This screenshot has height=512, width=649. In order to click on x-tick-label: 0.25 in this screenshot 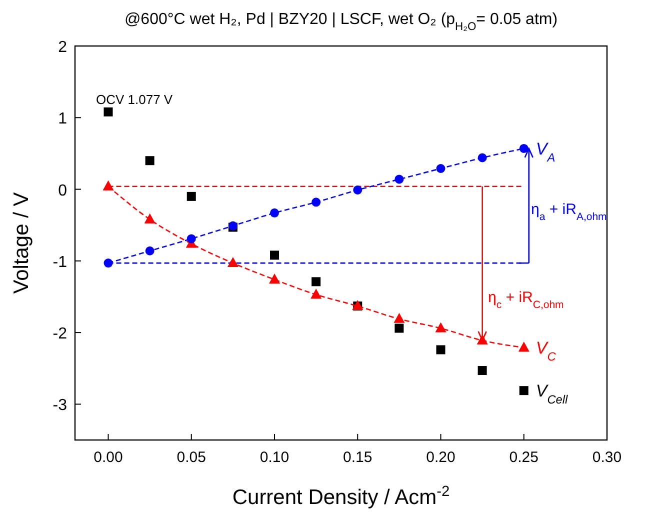, I will do `click(523, 457)`.